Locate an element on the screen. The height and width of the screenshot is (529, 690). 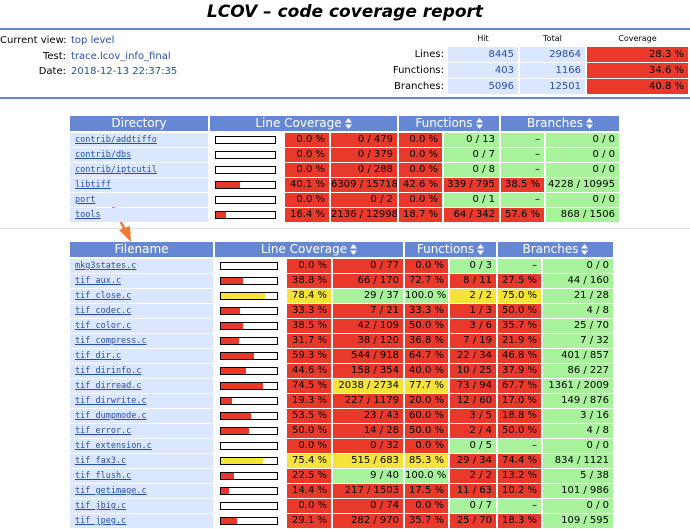
link-name: tif_dirinfo.c is located at coordinates (141, 371).